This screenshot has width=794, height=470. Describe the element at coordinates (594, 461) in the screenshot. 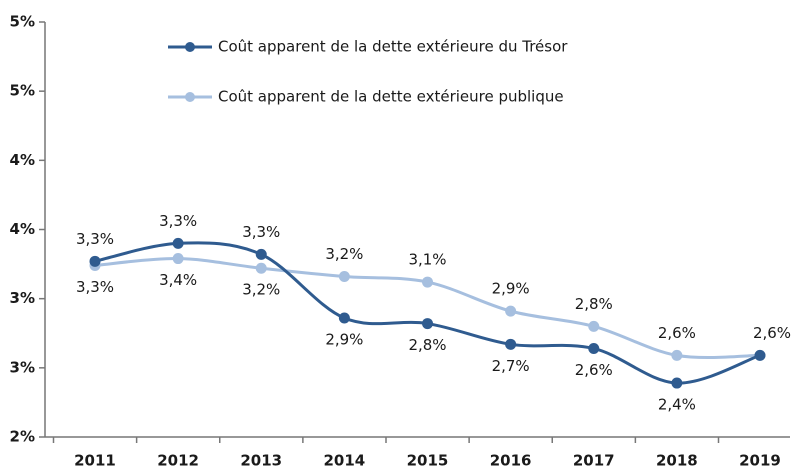

I see `x-tick-label: 2017` at that location.